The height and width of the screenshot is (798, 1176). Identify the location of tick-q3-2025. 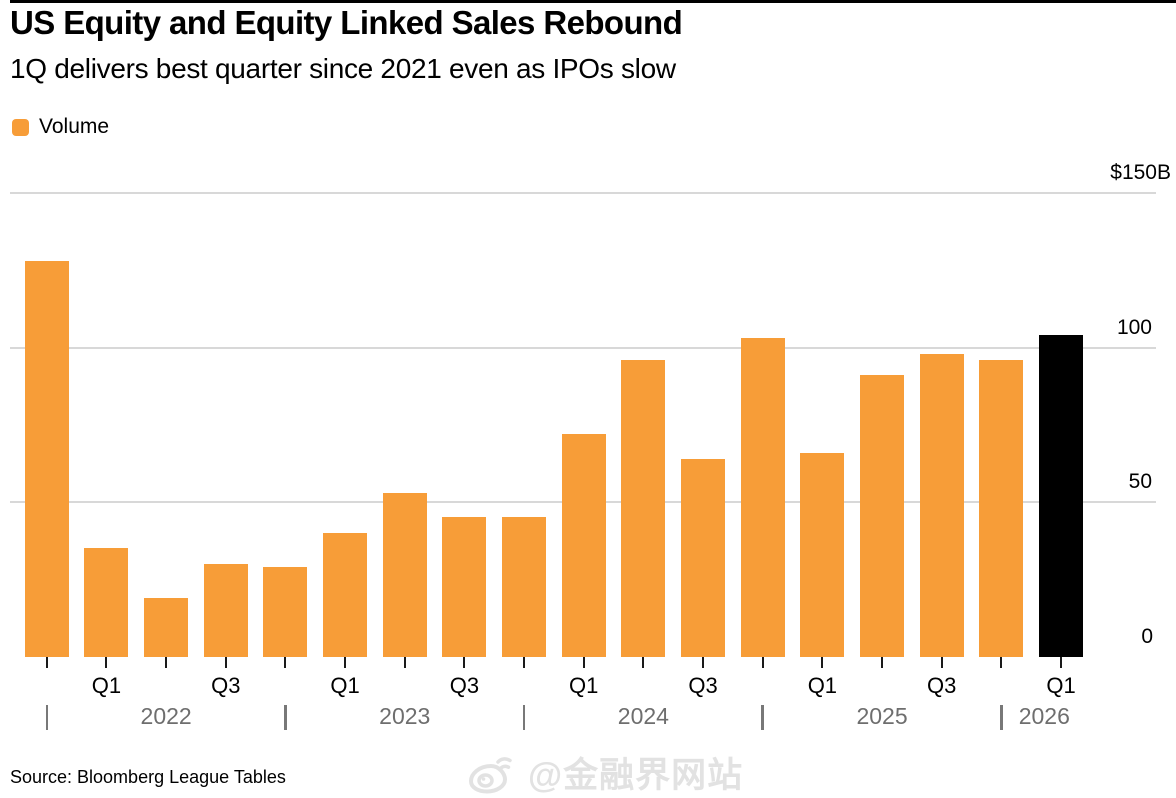
(941, 662).